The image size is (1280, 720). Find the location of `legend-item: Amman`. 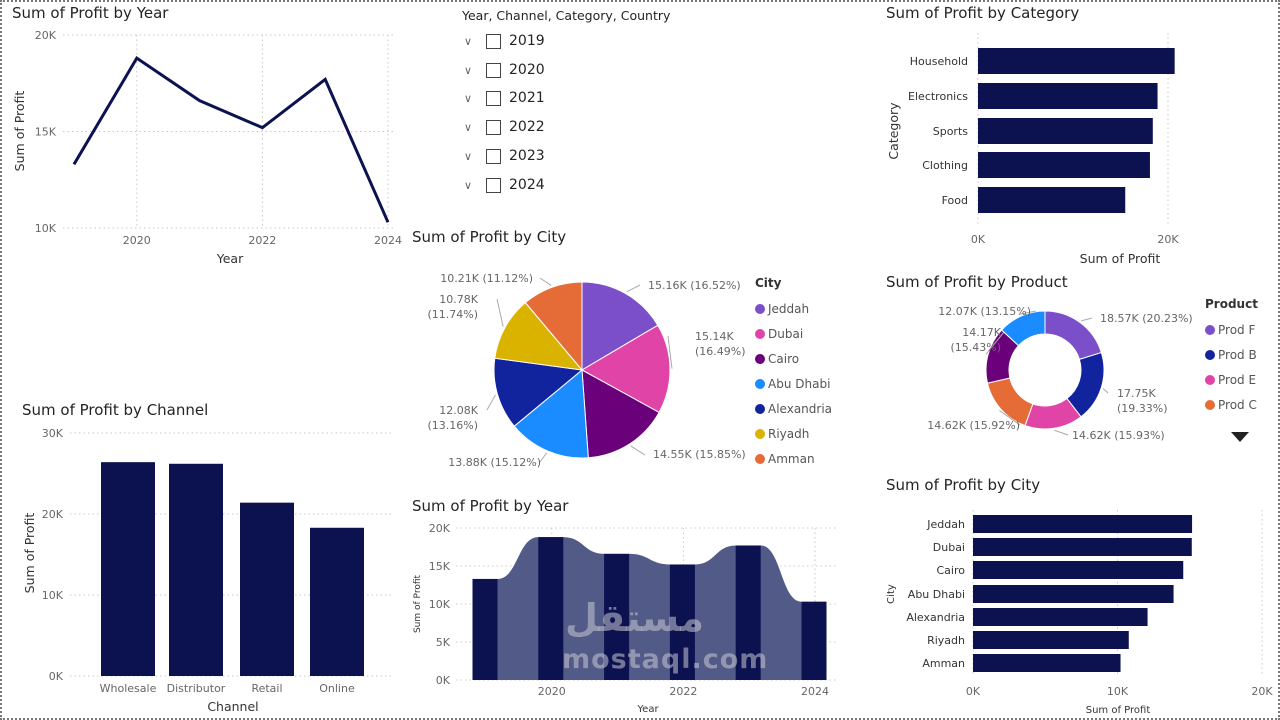

legend-item: Amman is located at coordinates (793, 458).